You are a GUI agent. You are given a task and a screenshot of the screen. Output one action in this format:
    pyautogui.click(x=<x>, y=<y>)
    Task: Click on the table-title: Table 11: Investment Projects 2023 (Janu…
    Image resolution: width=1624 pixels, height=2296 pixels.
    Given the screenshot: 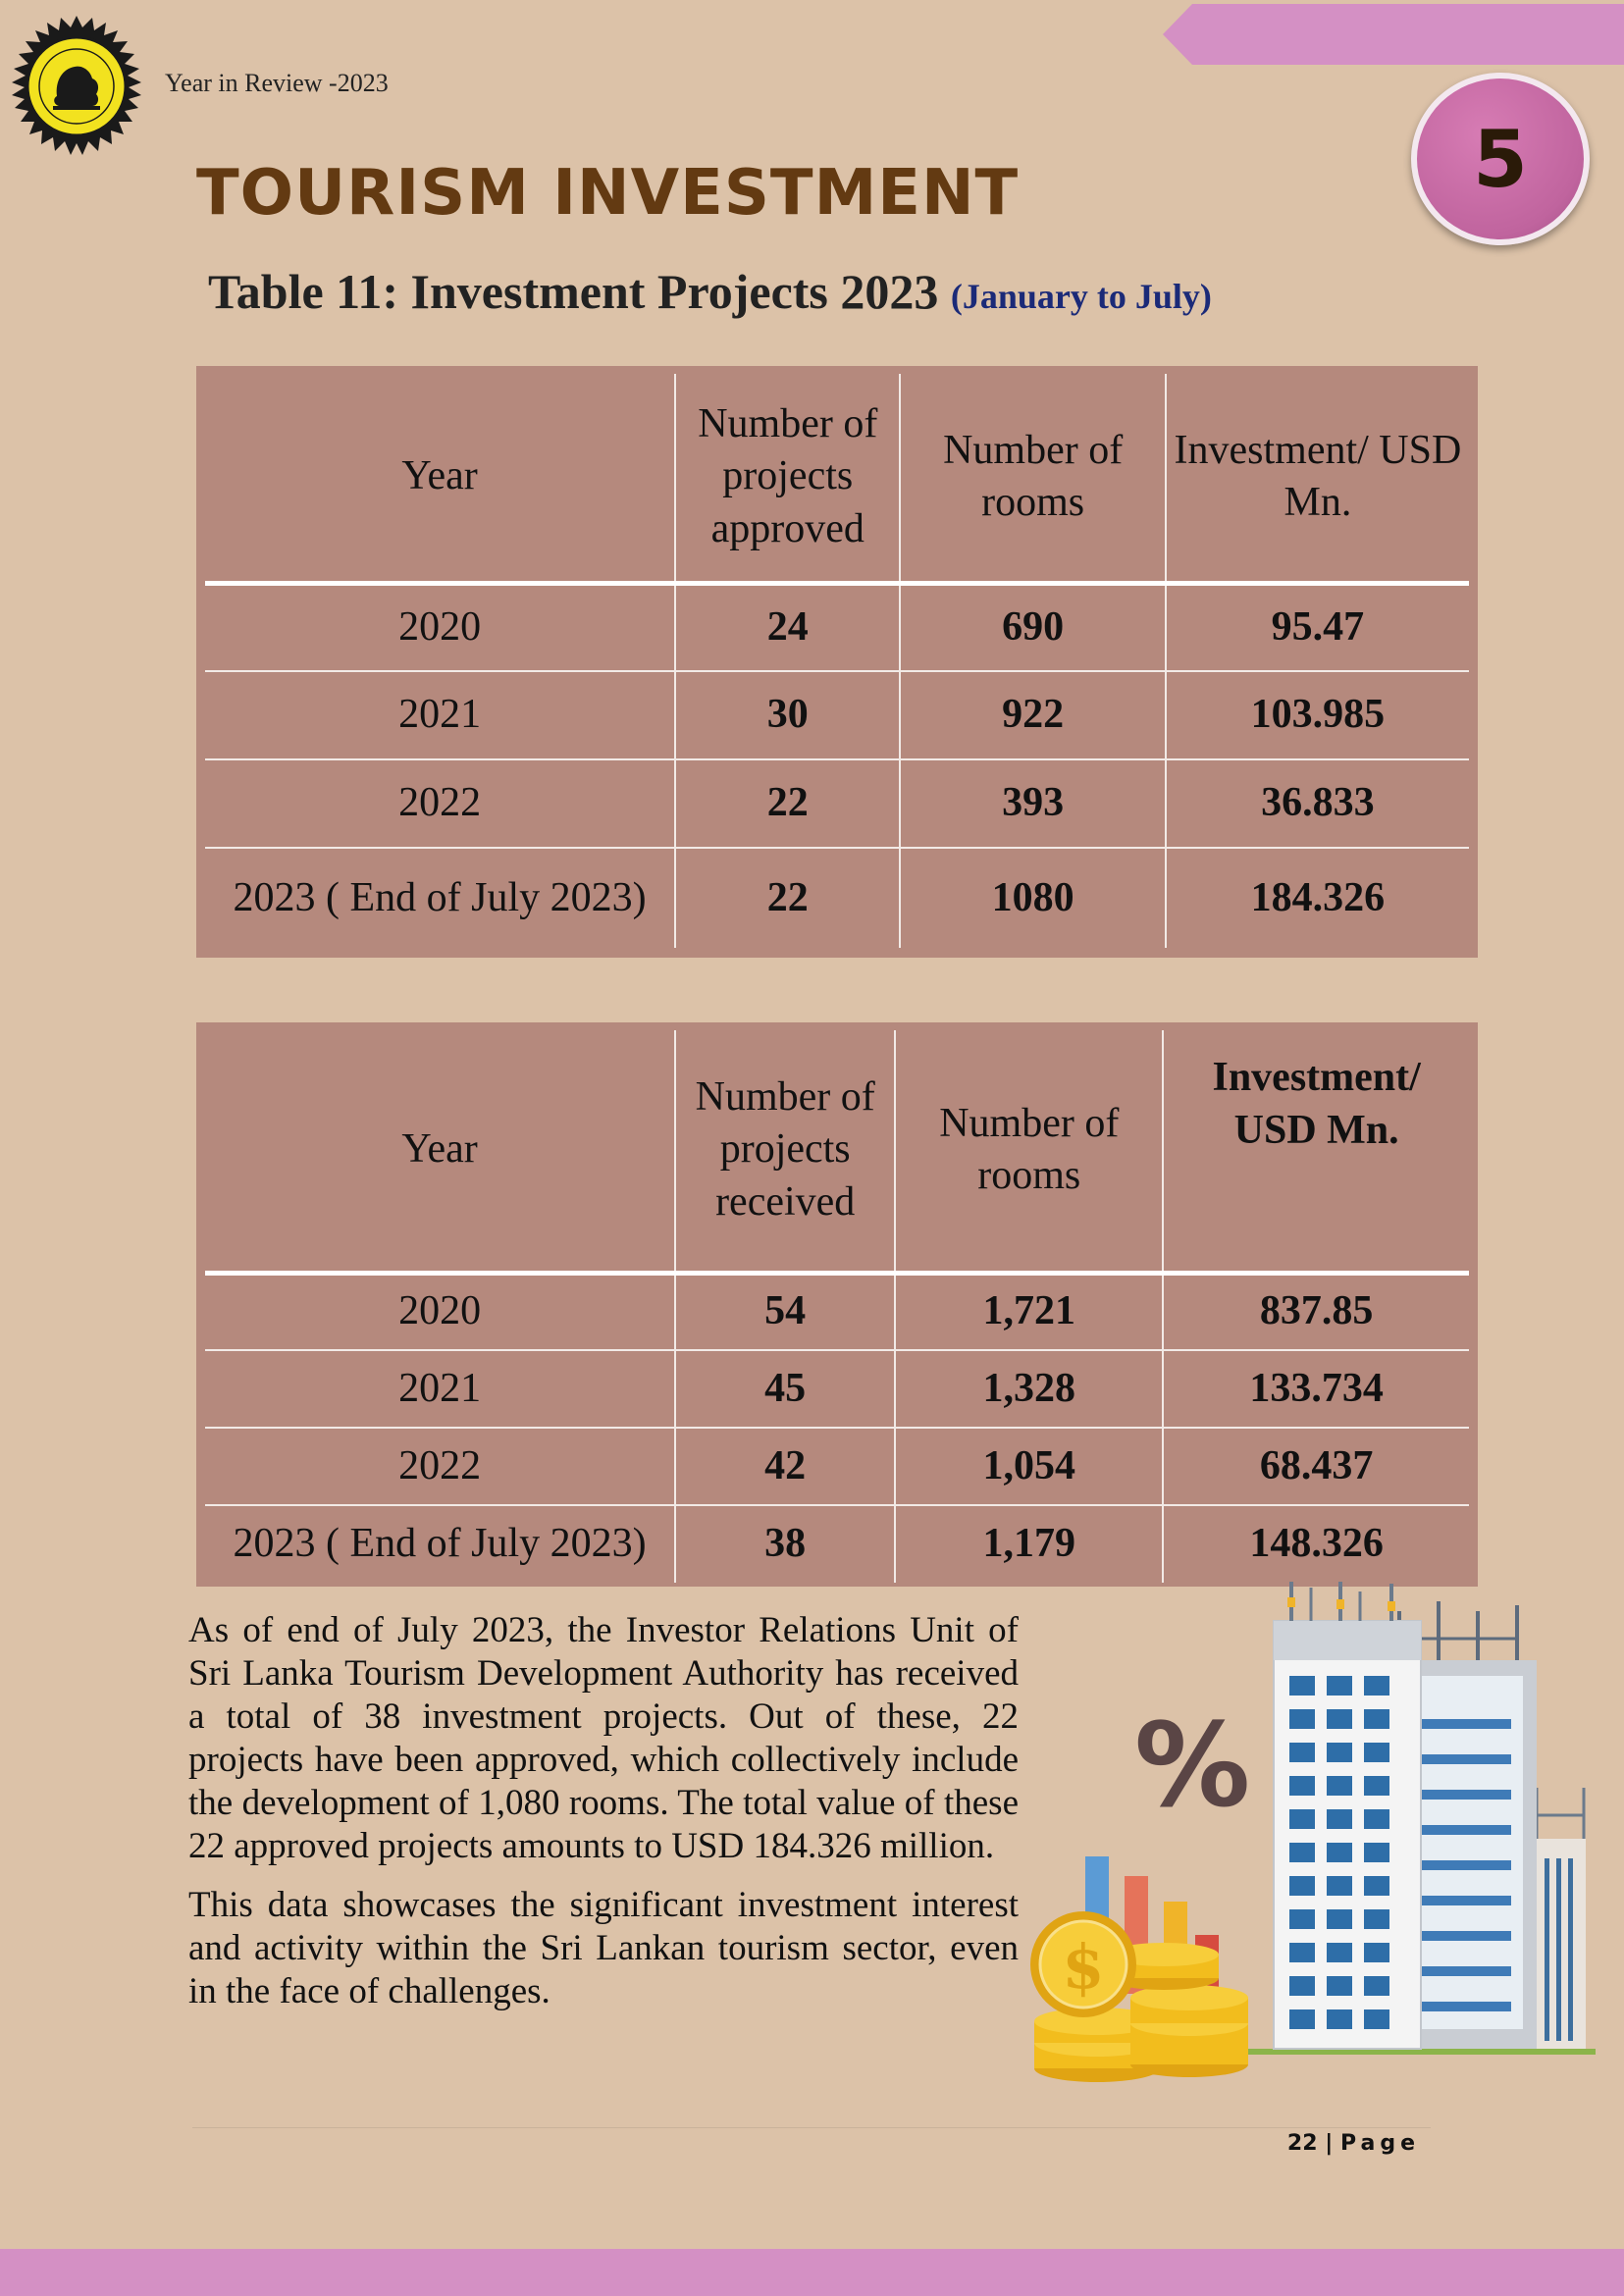 What is the action you would take?
    pyautogui.click(x=710, y=291)
    